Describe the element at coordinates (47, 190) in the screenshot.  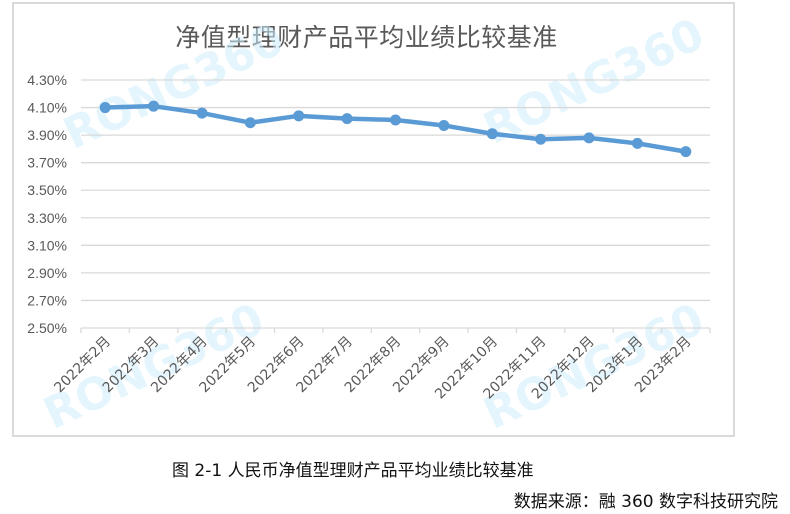
I see `y-tick-label: 3.50%` at that location.